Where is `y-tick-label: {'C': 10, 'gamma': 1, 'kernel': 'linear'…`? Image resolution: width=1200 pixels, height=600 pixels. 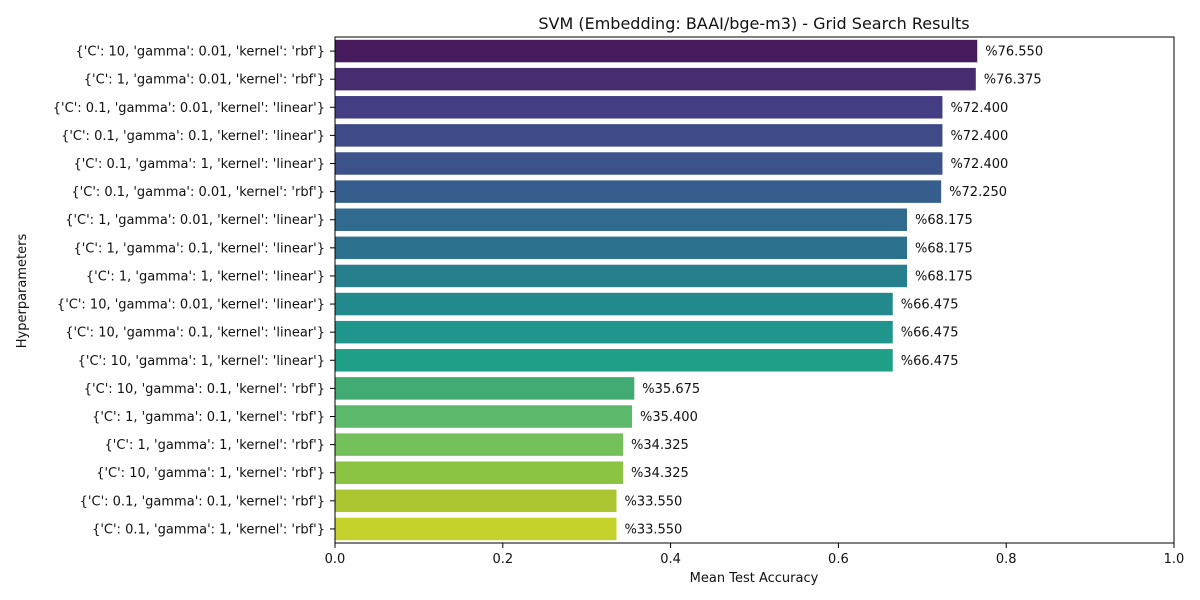
y-tick-label: {'C': 10, 'gamma': 1, 'kernel': 'linear'… is located at coordinates (201, 361).